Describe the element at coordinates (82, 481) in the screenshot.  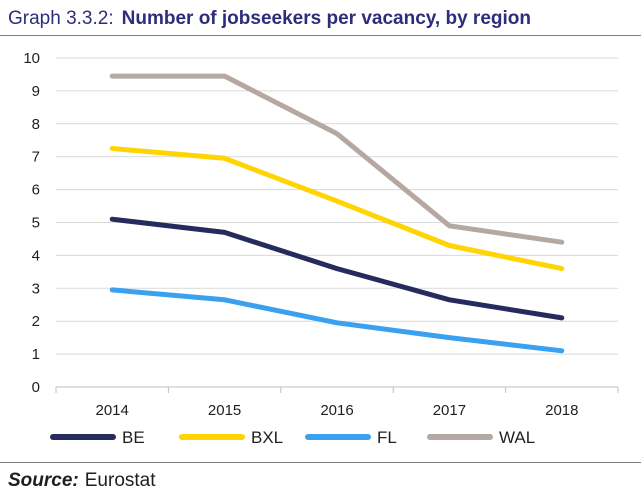
I see `source-note: Source: Eurostat` at that location.